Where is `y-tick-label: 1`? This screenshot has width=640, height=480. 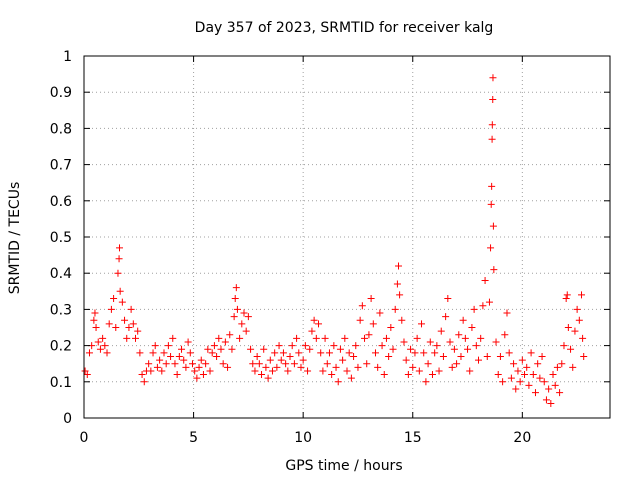
y-tick-label: 1 is located at coordinates (67, 57).